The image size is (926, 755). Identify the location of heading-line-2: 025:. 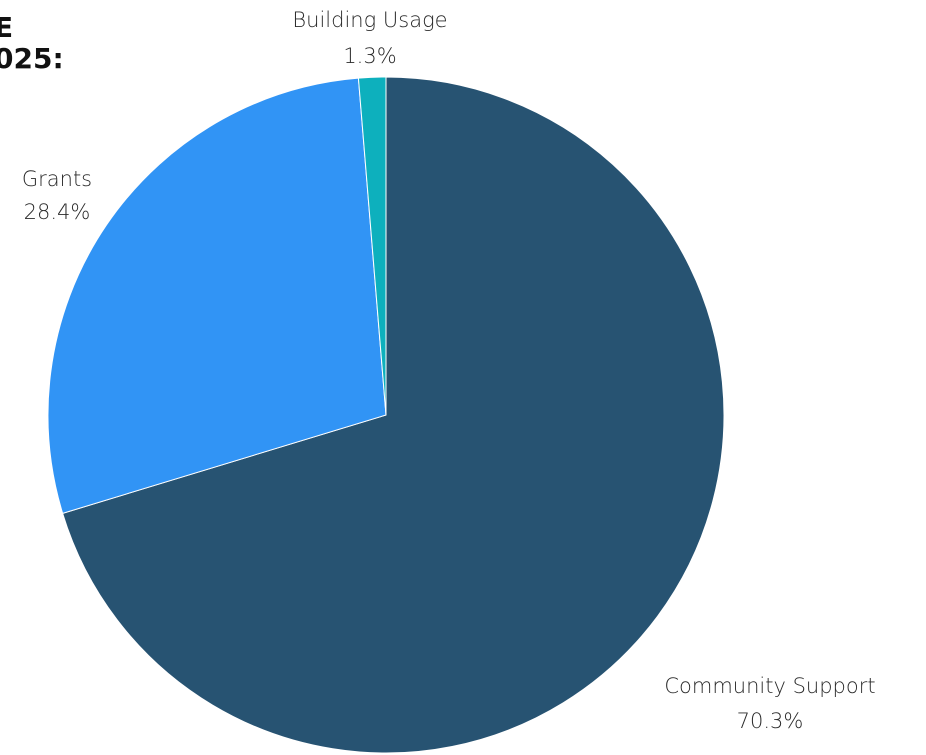
(32, 58).